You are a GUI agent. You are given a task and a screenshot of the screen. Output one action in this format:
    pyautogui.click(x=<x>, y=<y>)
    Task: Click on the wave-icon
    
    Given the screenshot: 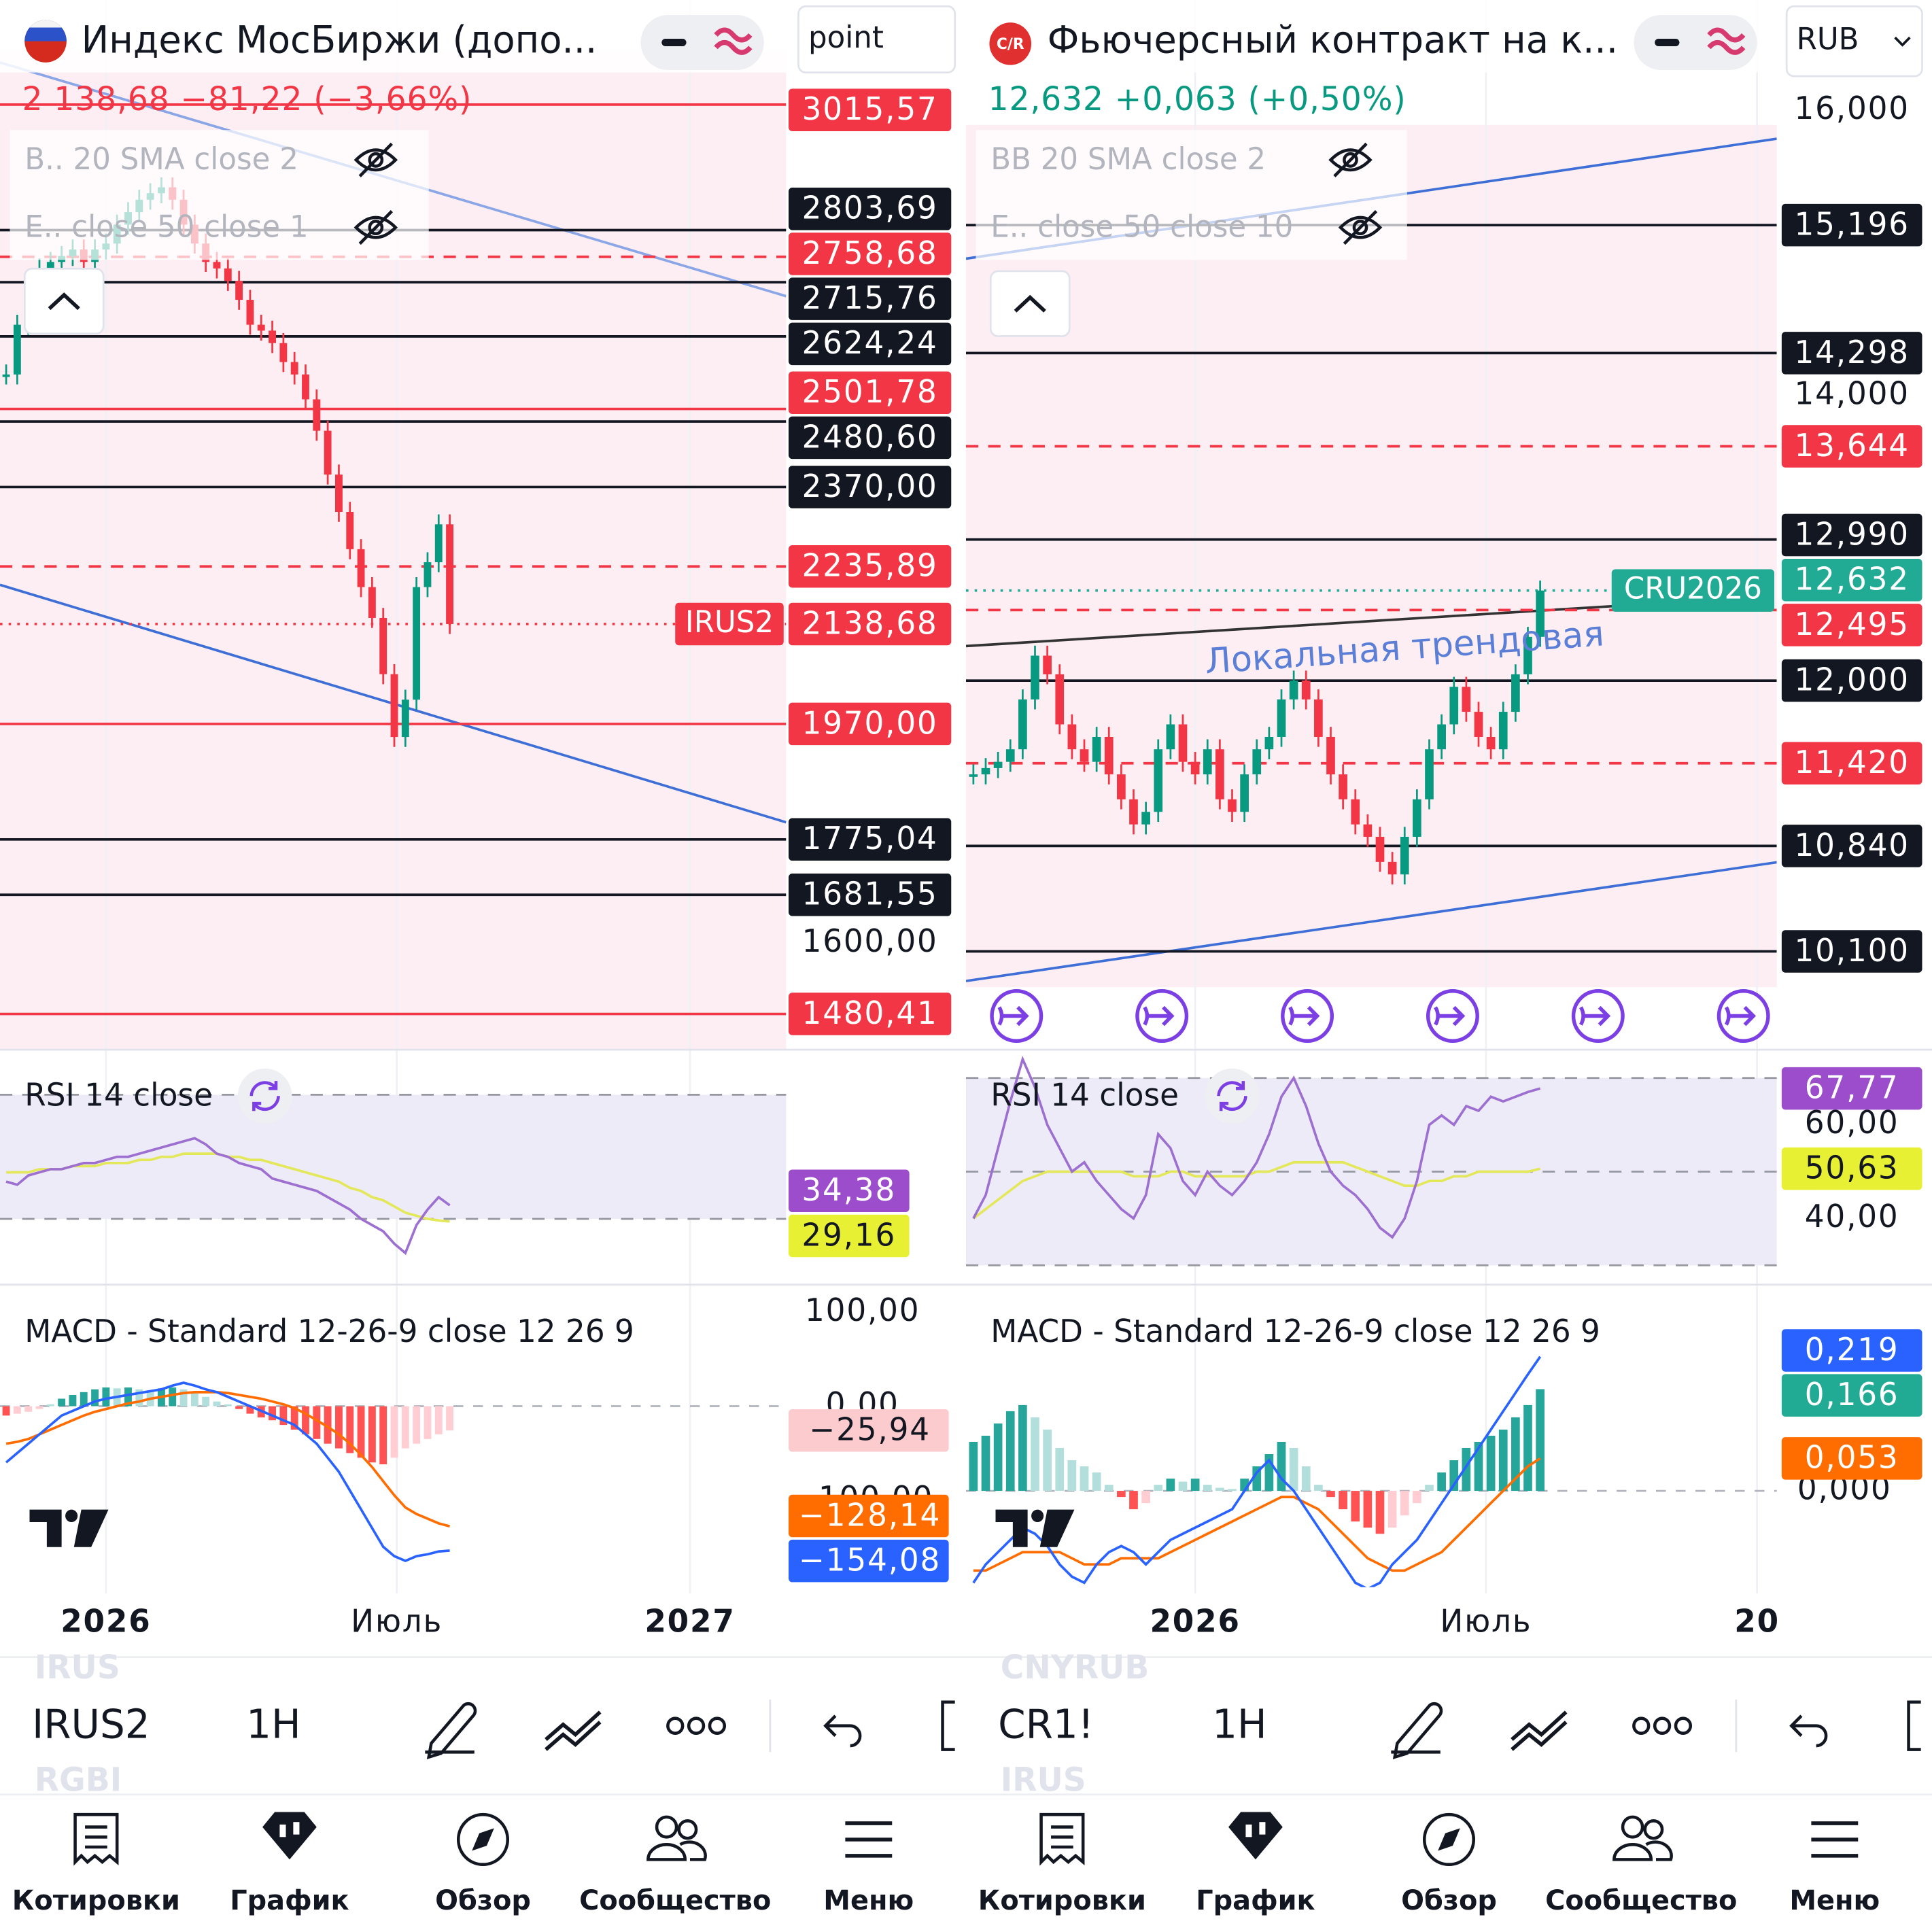 What is the action you would take?
    pyautogui.click(x=733, y=35)
    